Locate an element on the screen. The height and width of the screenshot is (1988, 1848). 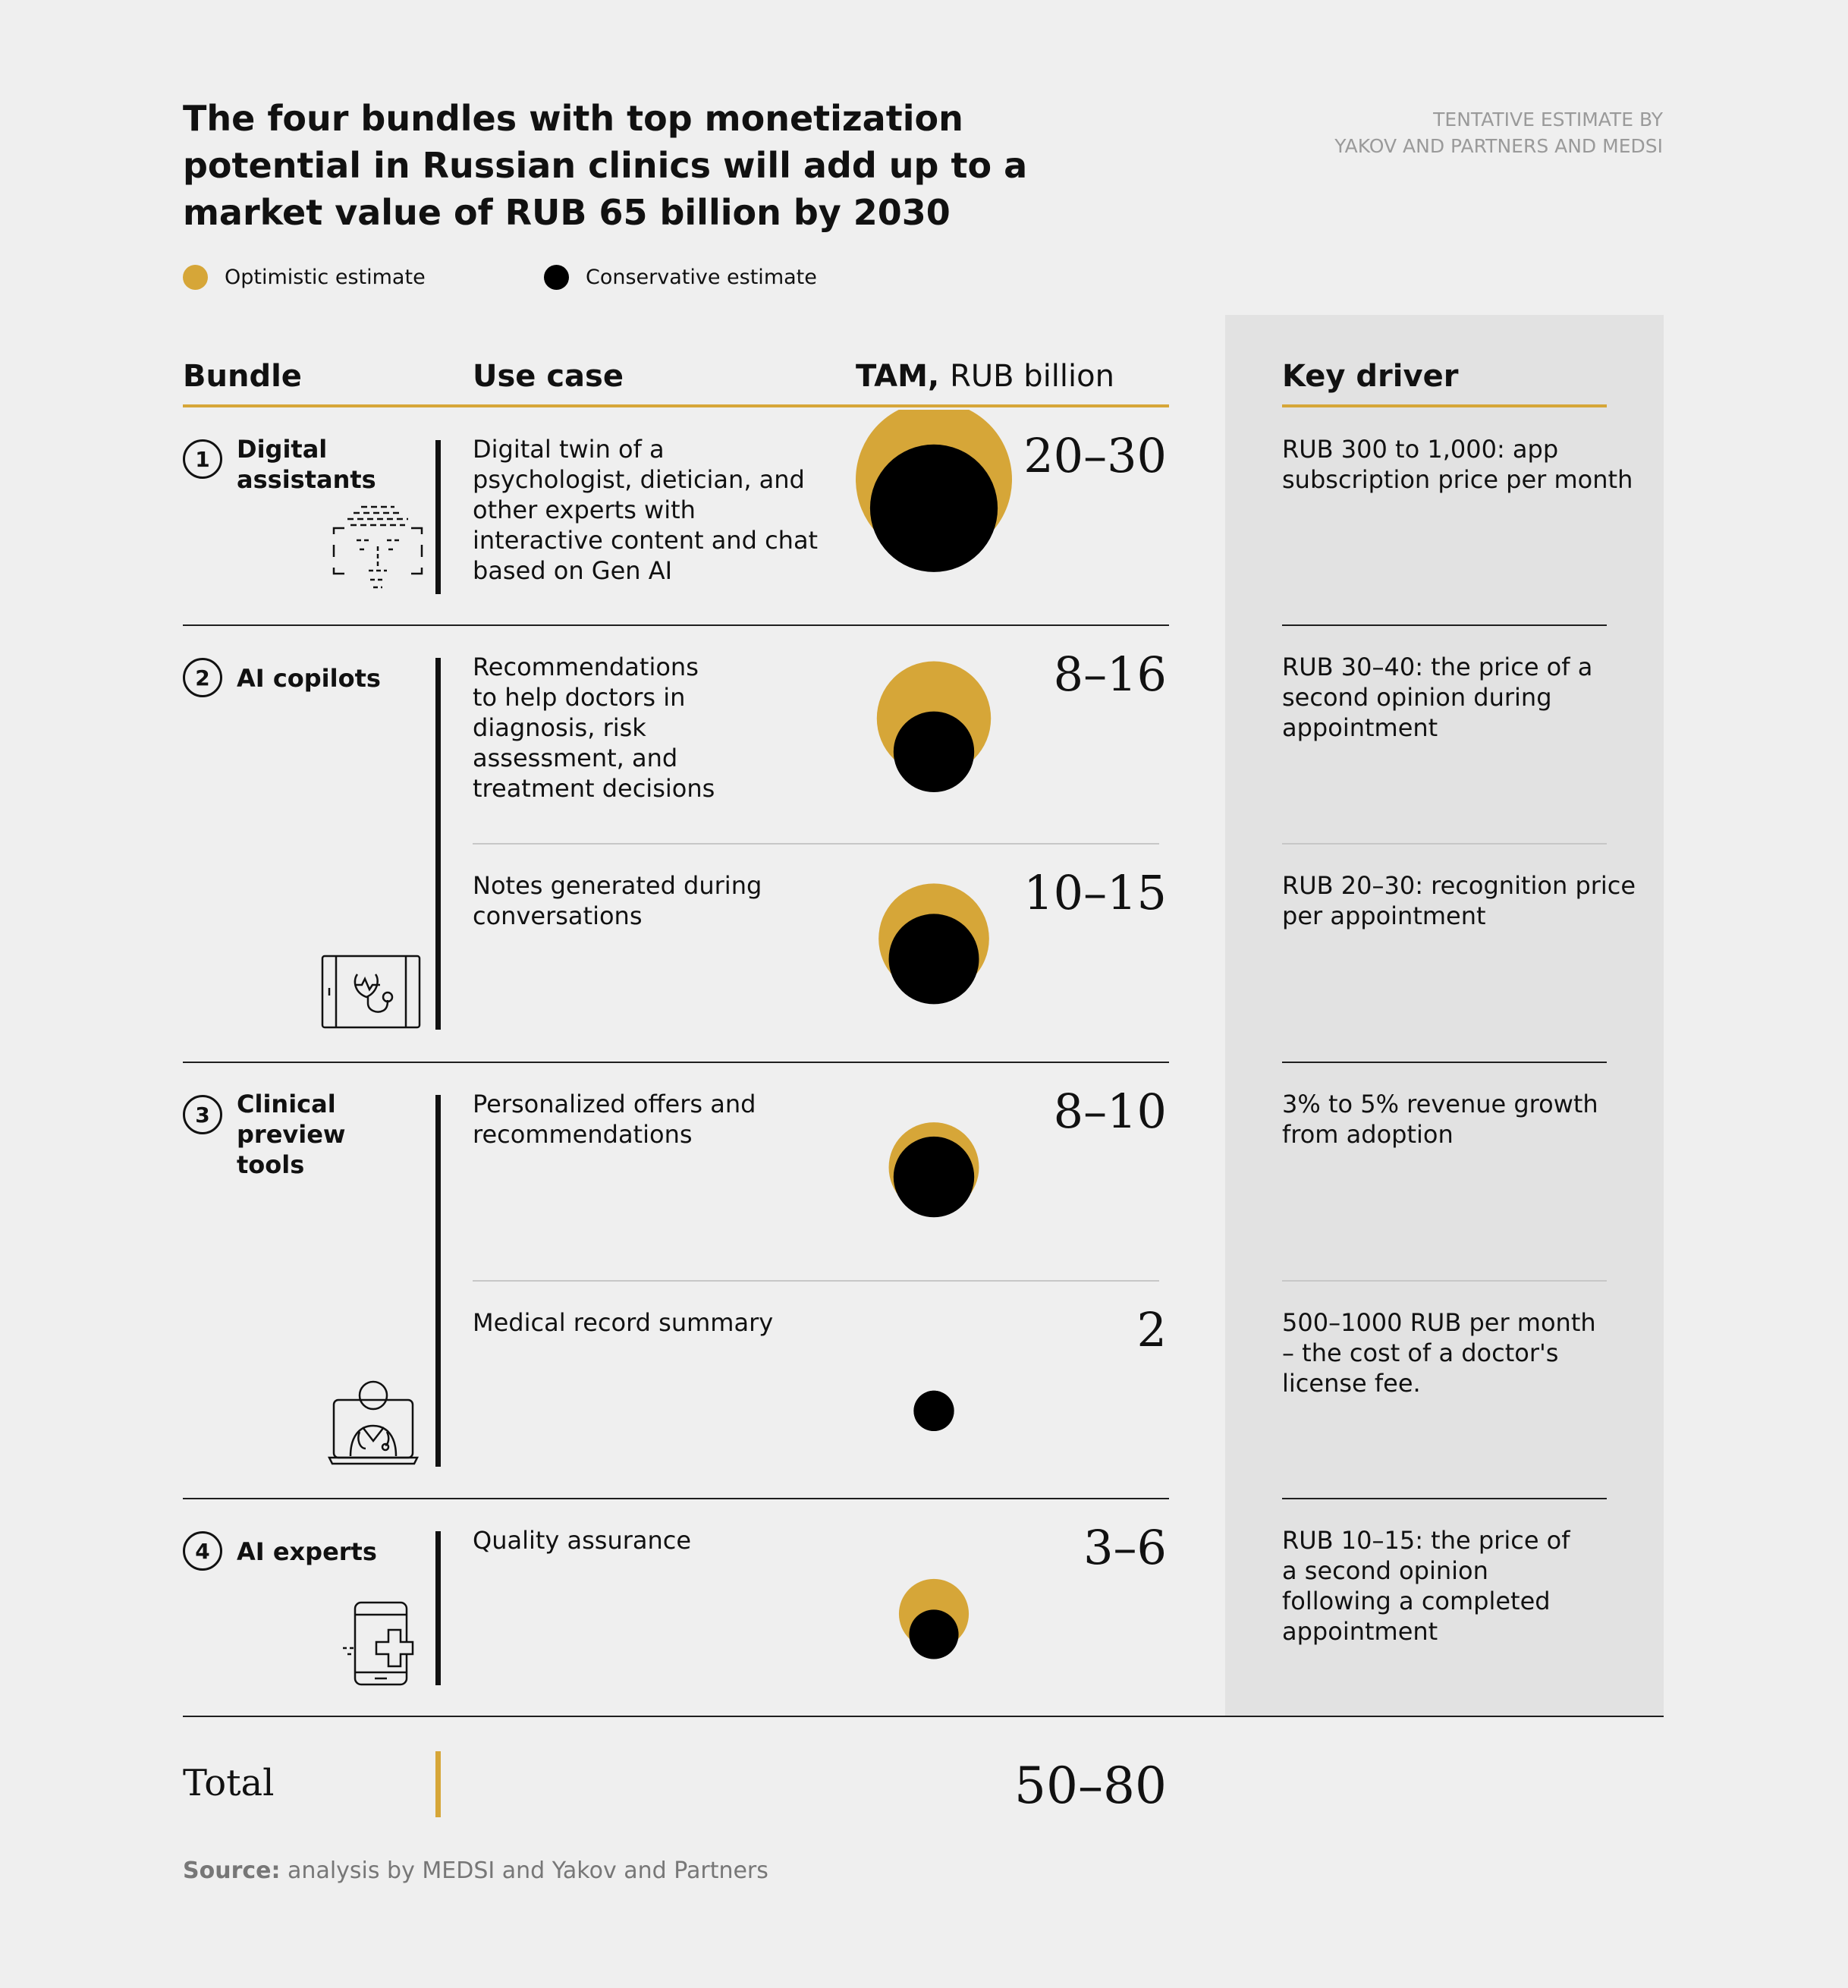
phone-medical-cross-icon is located at coordinates (378, 1644).